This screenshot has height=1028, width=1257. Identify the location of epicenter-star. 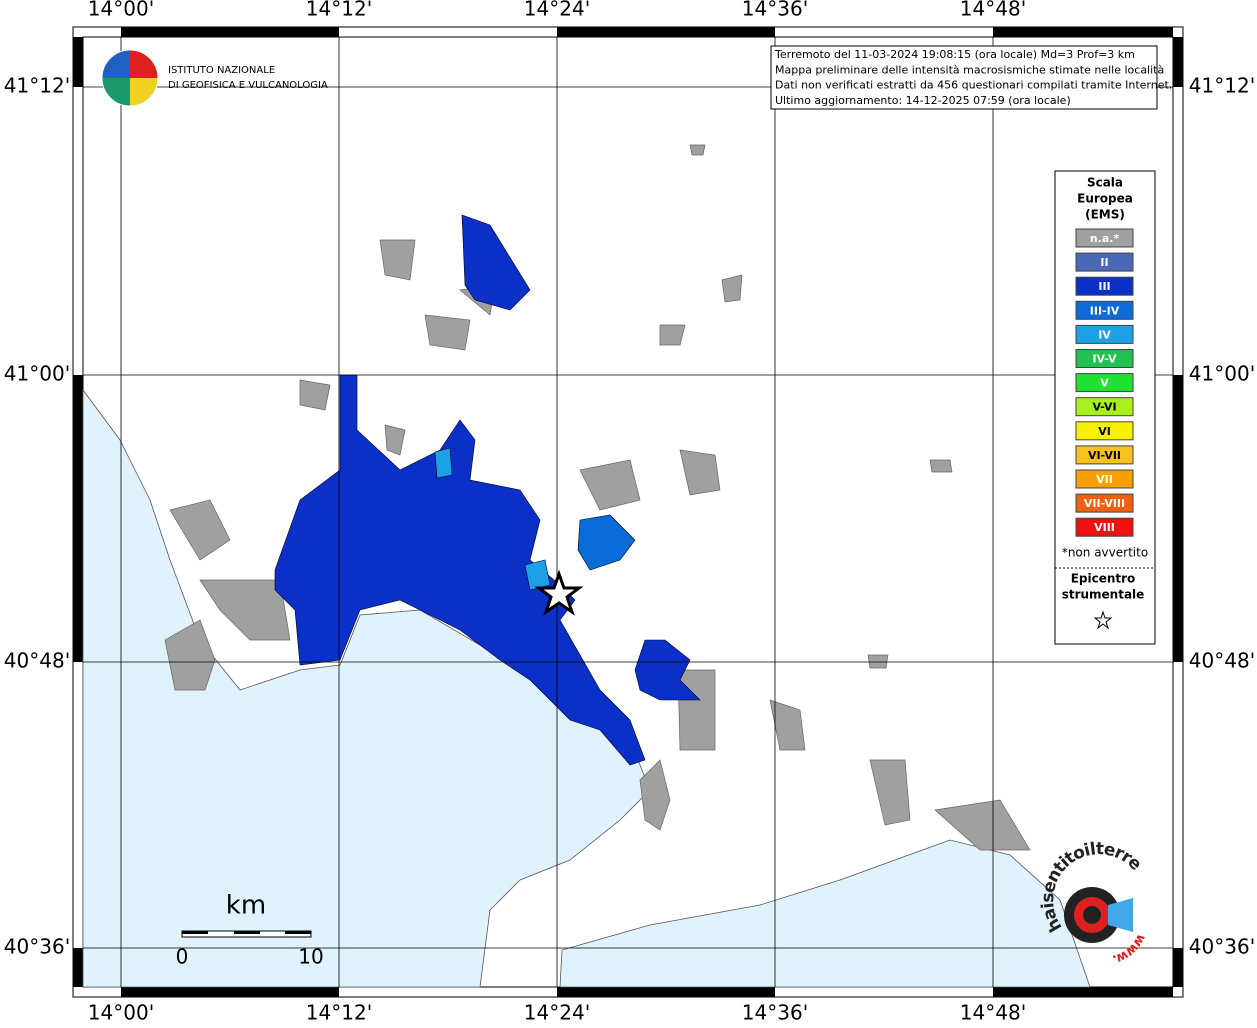
(559, 592).